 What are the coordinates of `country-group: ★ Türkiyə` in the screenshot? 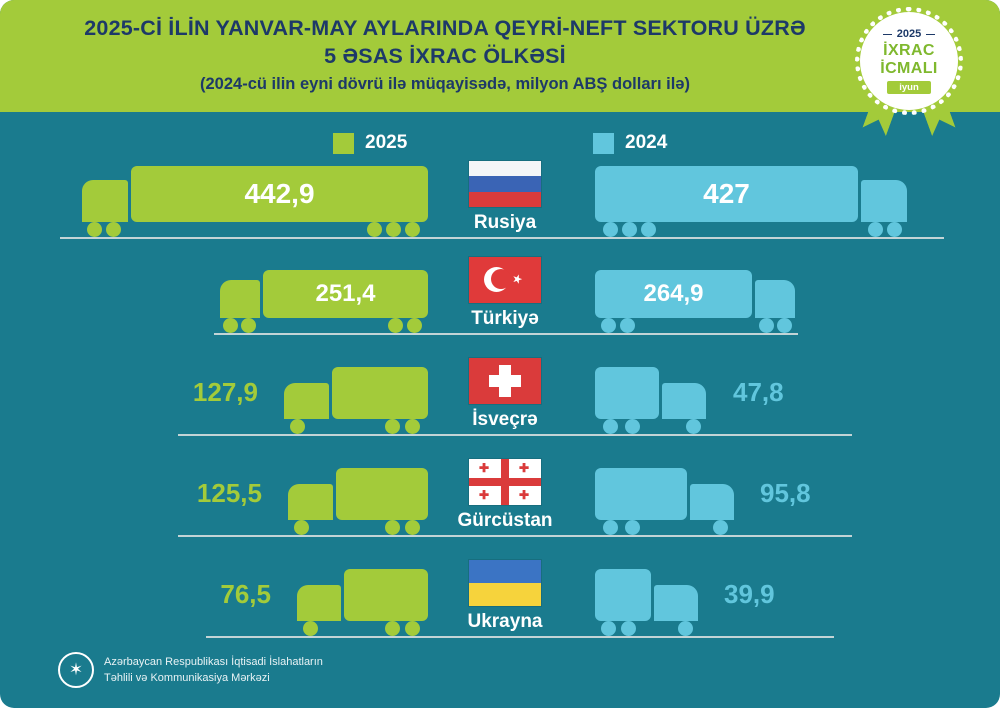 It's located at (505, 293).